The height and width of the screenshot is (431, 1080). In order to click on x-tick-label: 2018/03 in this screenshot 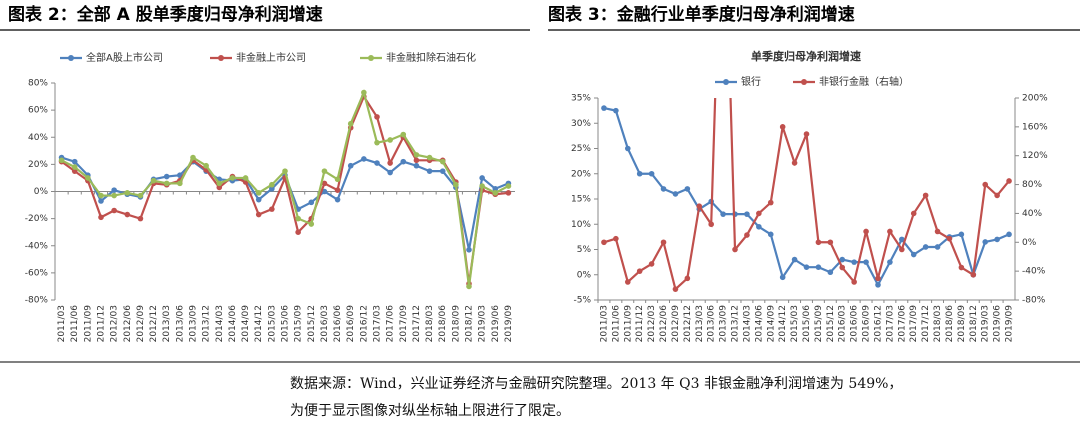, I will do `click(938, 323)`.